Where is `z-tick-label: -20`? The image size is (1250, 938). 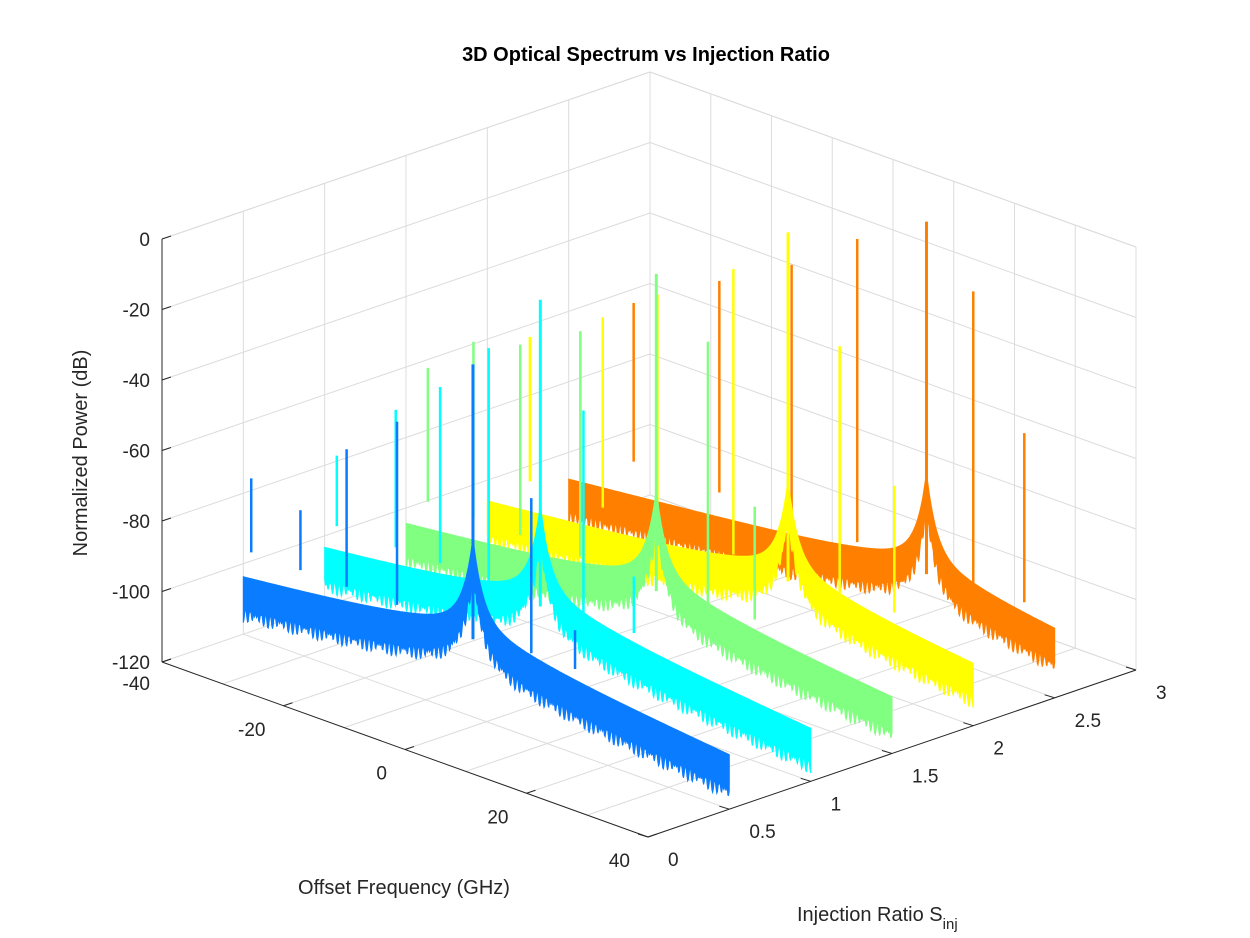 z-tick-label: -20 is located at coordinates (136, 311).